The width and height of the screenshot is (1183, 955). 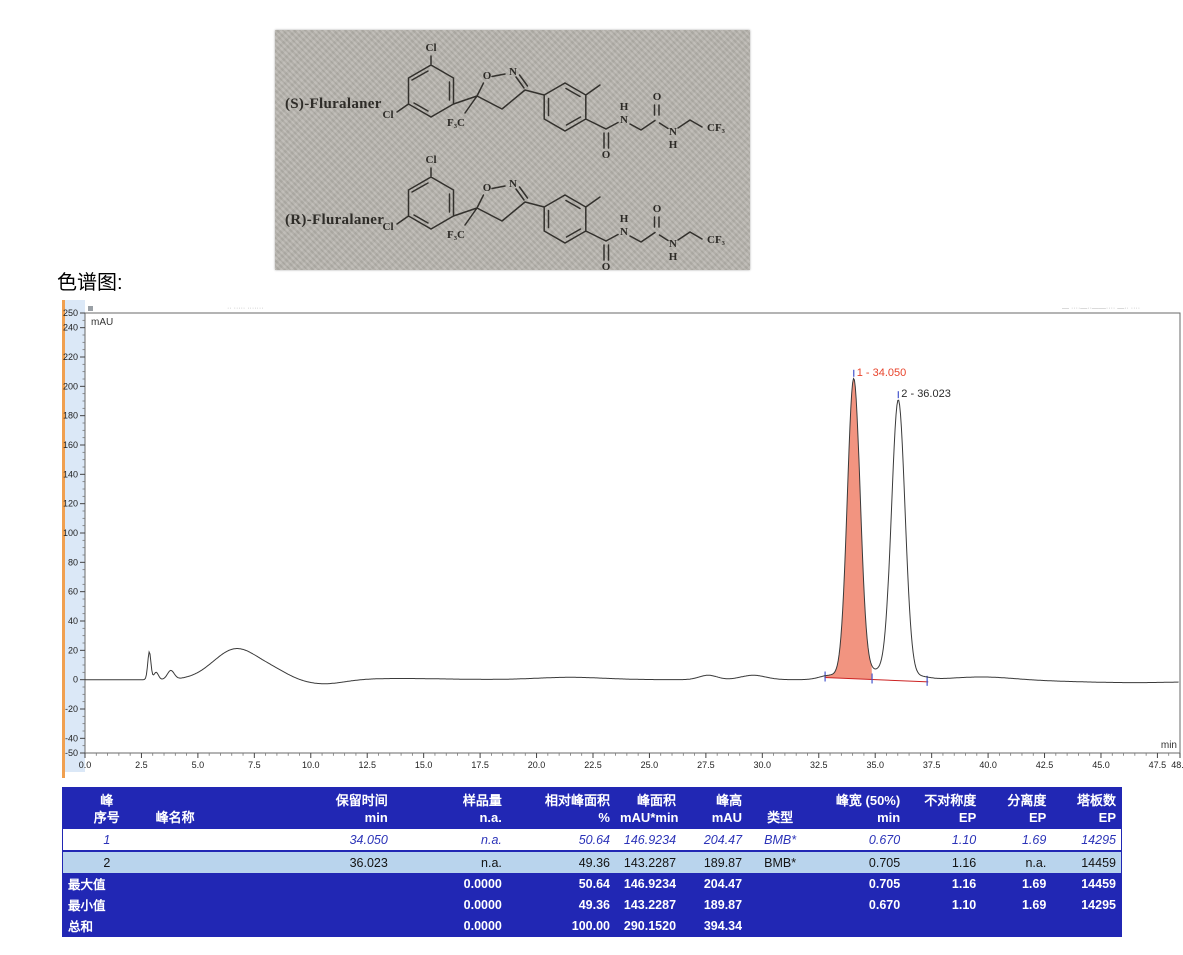 What do you see at coordinates (70, 533) in the screenshot?
I see `y-tick-label: 100` at bounding box center [70, 533].